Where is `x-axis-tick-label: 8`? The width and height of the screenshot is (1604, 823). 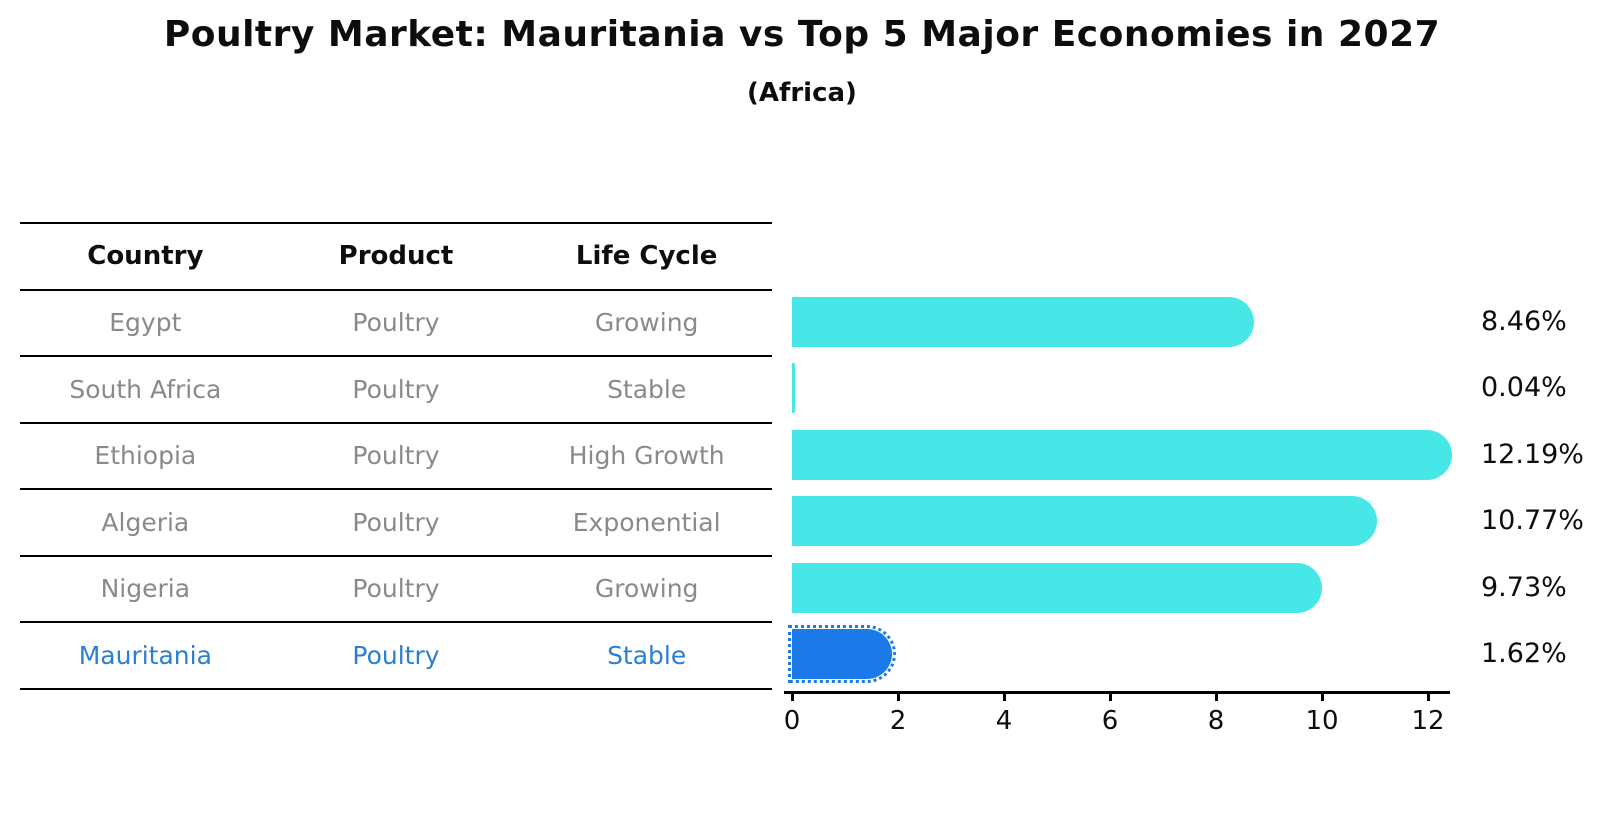 x-axis-tick-label: 8 is located at coordinates (1216, 721).